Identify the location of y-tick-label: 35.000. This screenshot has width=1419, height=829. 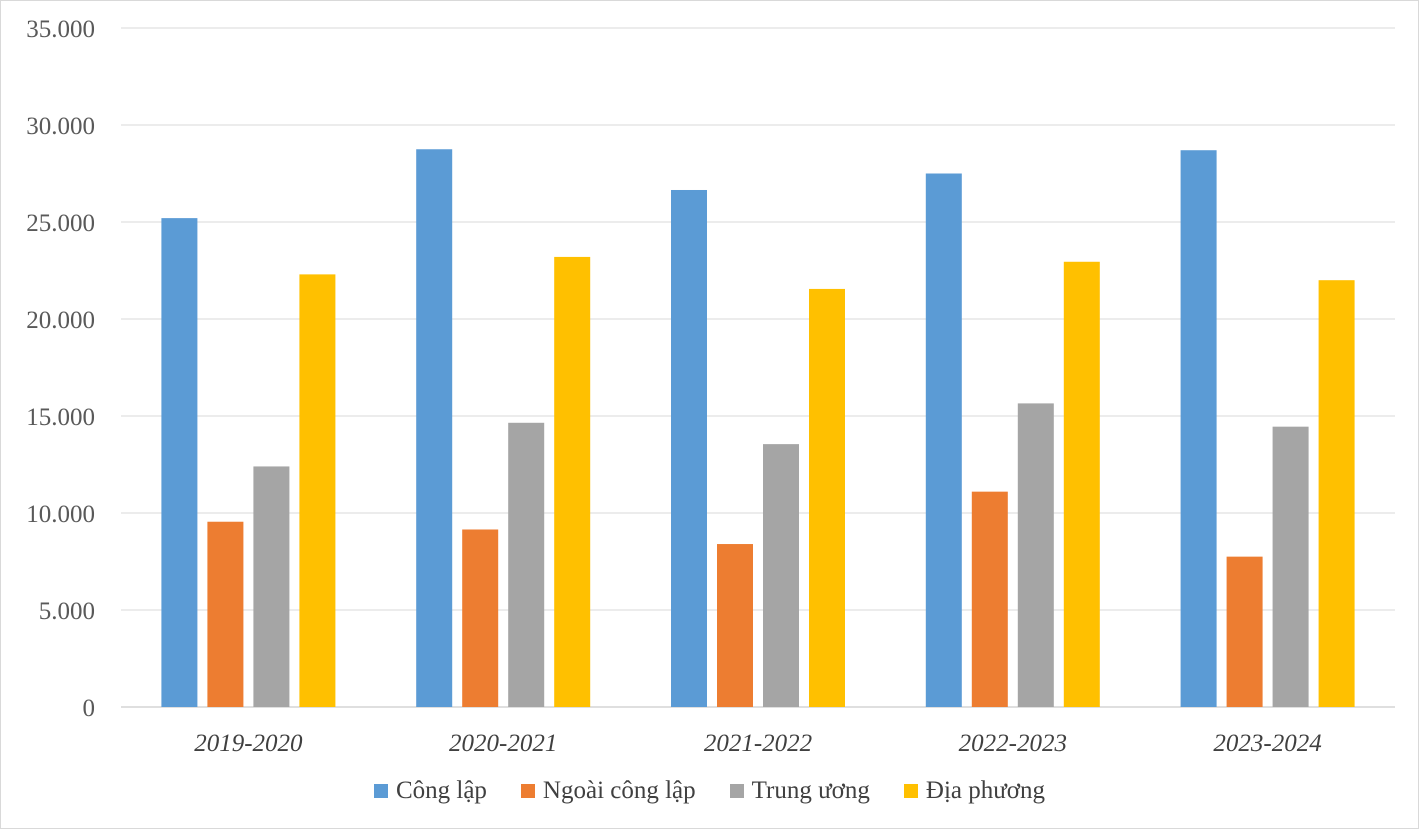
(60, 29).